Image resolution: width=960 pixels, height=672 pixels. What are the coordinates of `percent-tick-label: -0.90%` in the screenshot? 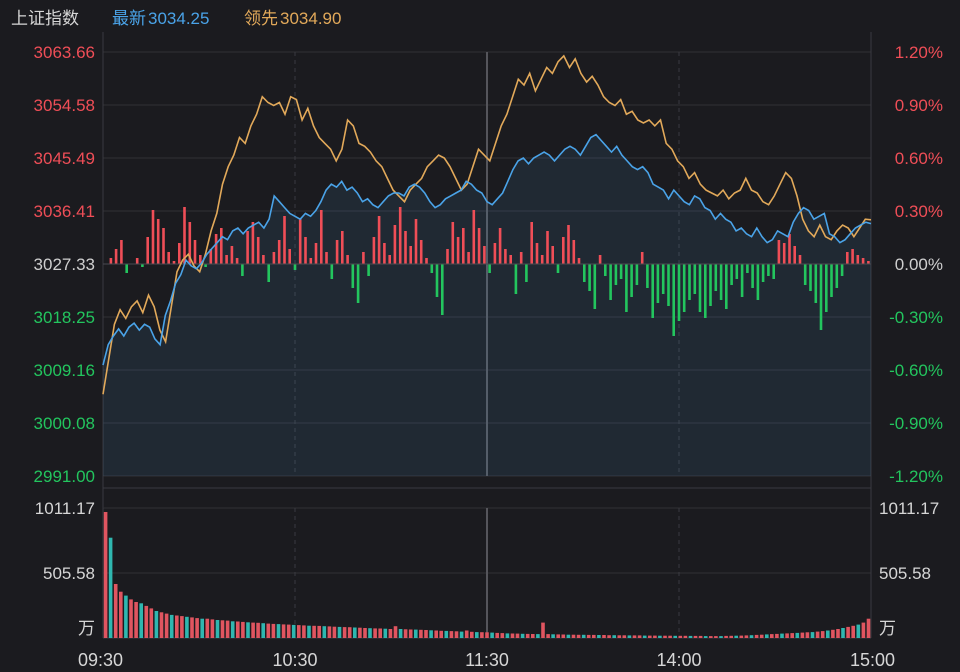 It's located at (916, 423).